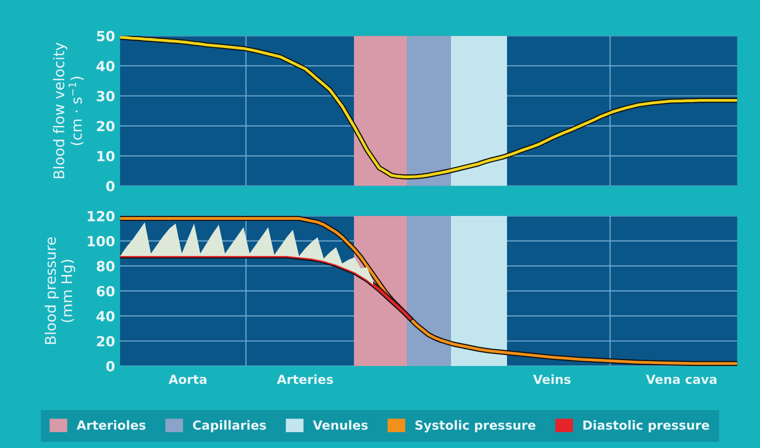 The image size is (760, 448). What do you see at coordinates (105, 291) in the screenshot?
I see `y-tick-label: 60` at bounding box center [105, 291].